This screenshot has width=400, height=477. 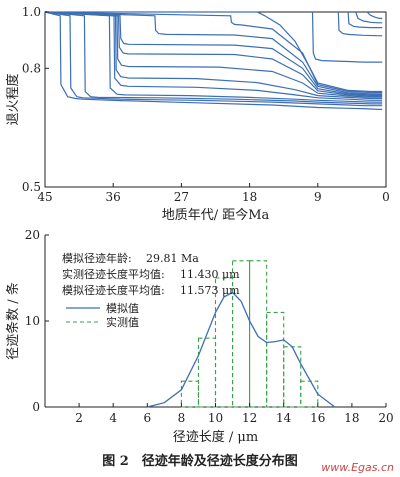 What do you see at coordinates (122, 308) in the screenshot?
I see `legend-label: 模拟值` at bounding box center [122, 308].